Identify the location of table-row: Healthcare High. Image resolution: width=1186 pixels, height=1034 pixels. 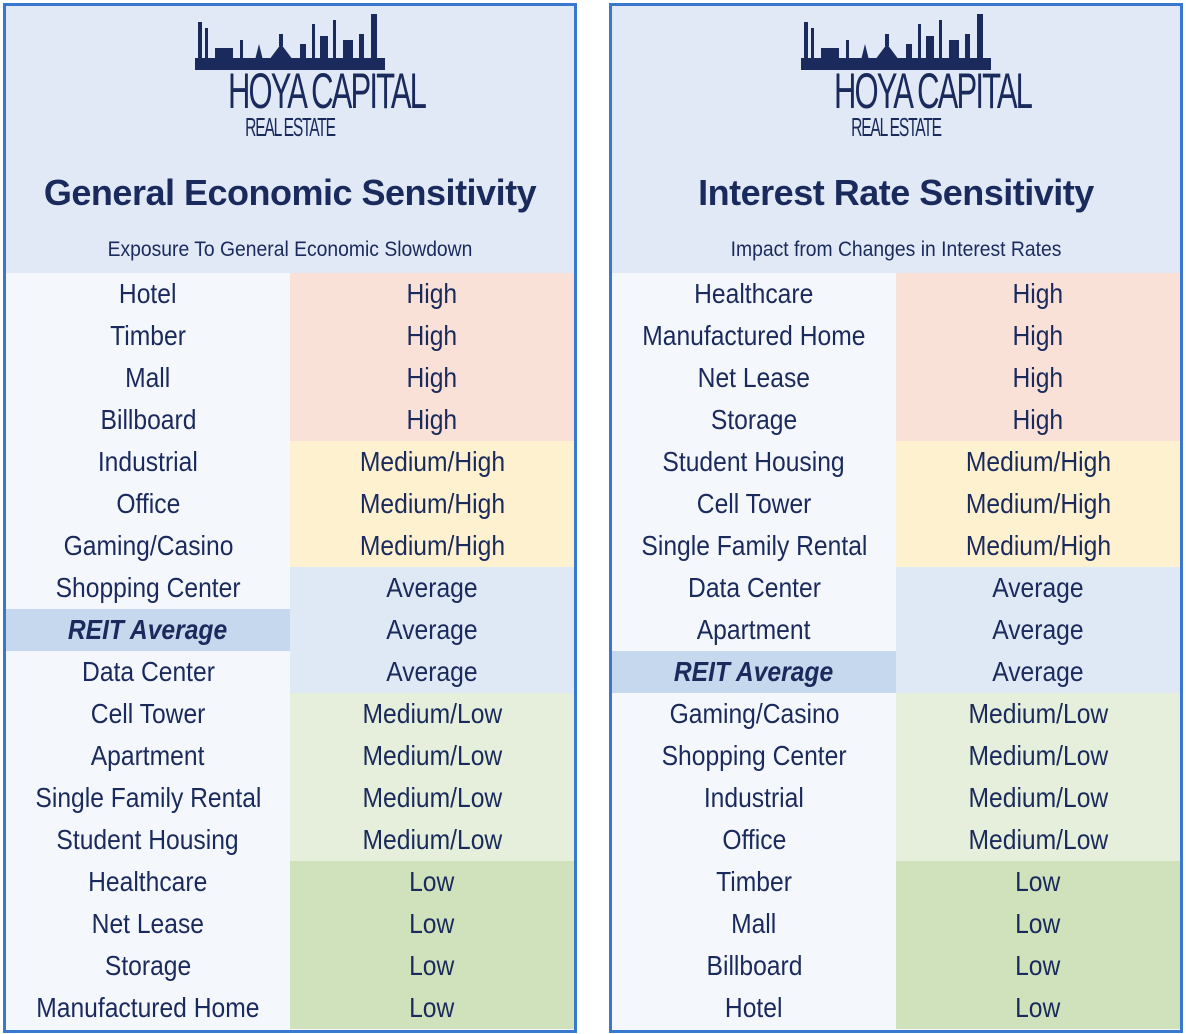
(896, 294).